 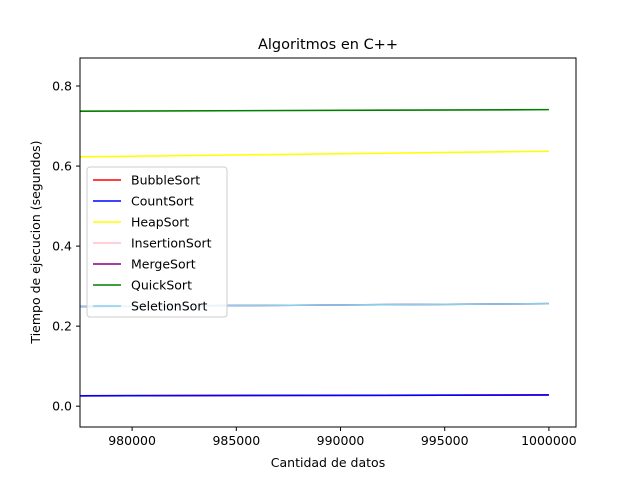 I want to click on chart-title: Algoritmos en C++, so click(x=328, y=45).